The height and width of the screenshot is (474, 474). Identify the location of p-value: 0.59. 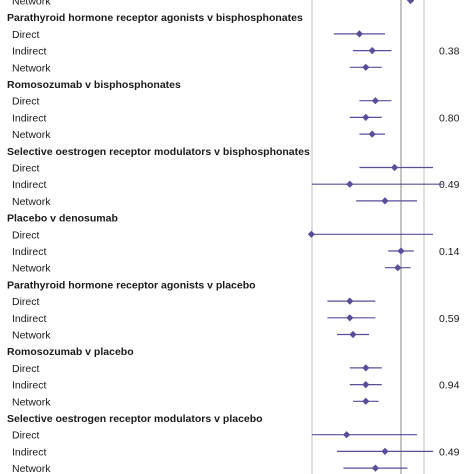
(449, 319).